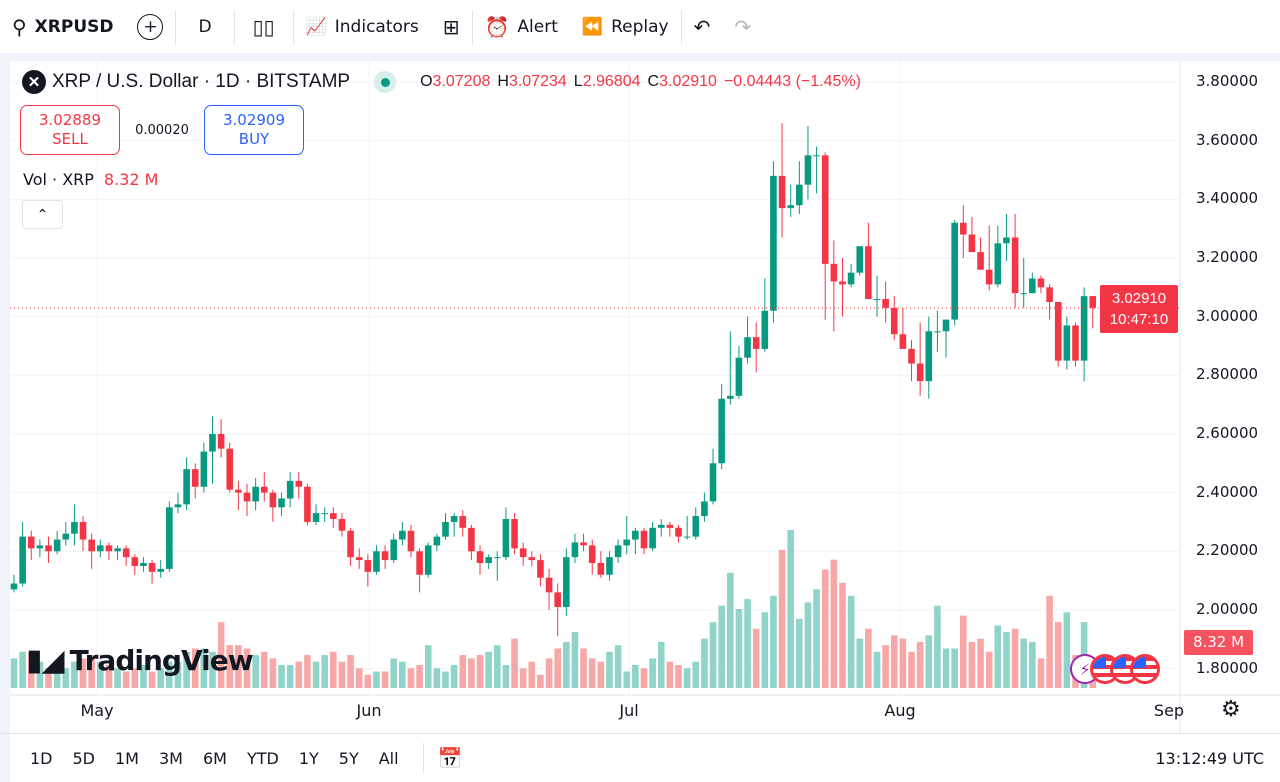 The image size is (1280, 782). Describe the element at coordinates (205, 26) in the screenshot. I see `interval-button: D` at that location.